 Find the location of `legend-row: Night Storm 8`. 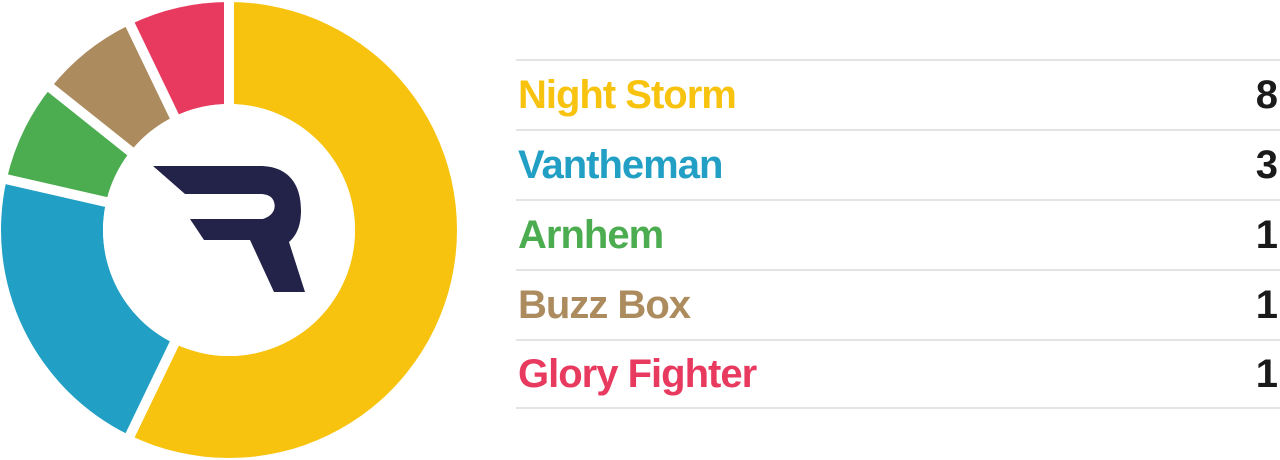

legend-row: Night Storm 8 is located at coordinates (898, 94).